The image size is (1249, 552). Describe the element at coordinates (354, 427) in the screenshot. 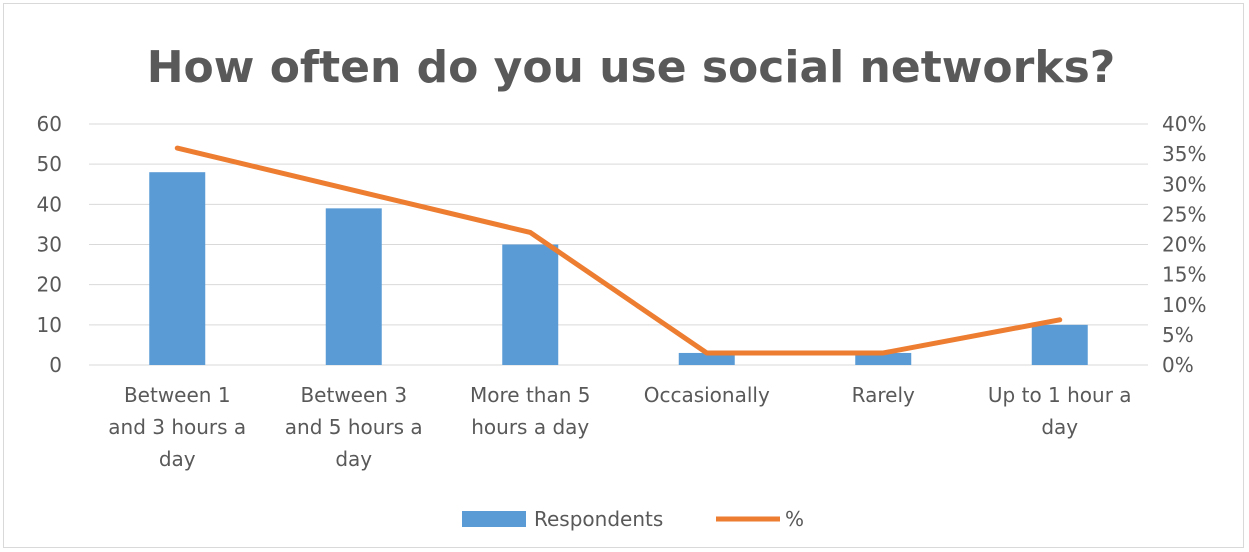

I see `category-label: and 5 hours a` at that location.